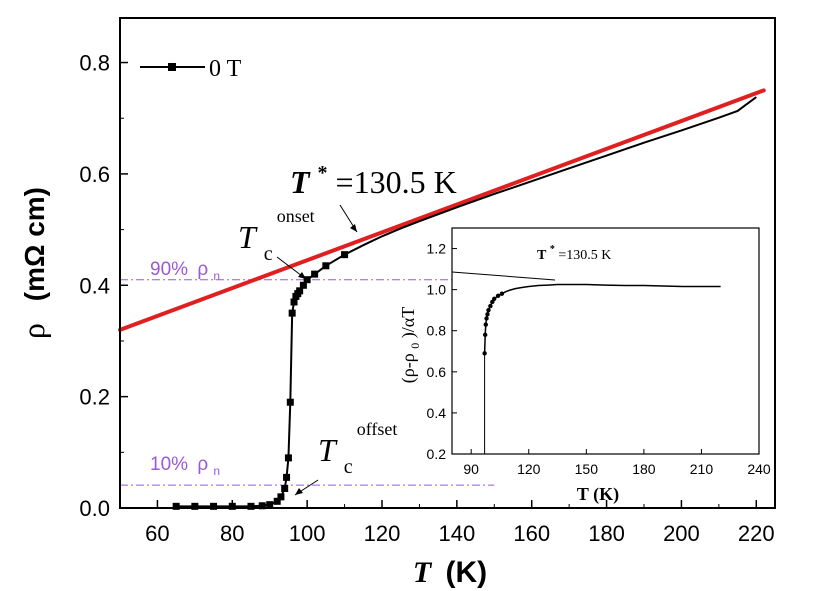 This screenshot has width=813, height=591. Describe the element at coordinates (702, 469) in the screenshot. I see `inset-x-tick-label: 210` at that location.